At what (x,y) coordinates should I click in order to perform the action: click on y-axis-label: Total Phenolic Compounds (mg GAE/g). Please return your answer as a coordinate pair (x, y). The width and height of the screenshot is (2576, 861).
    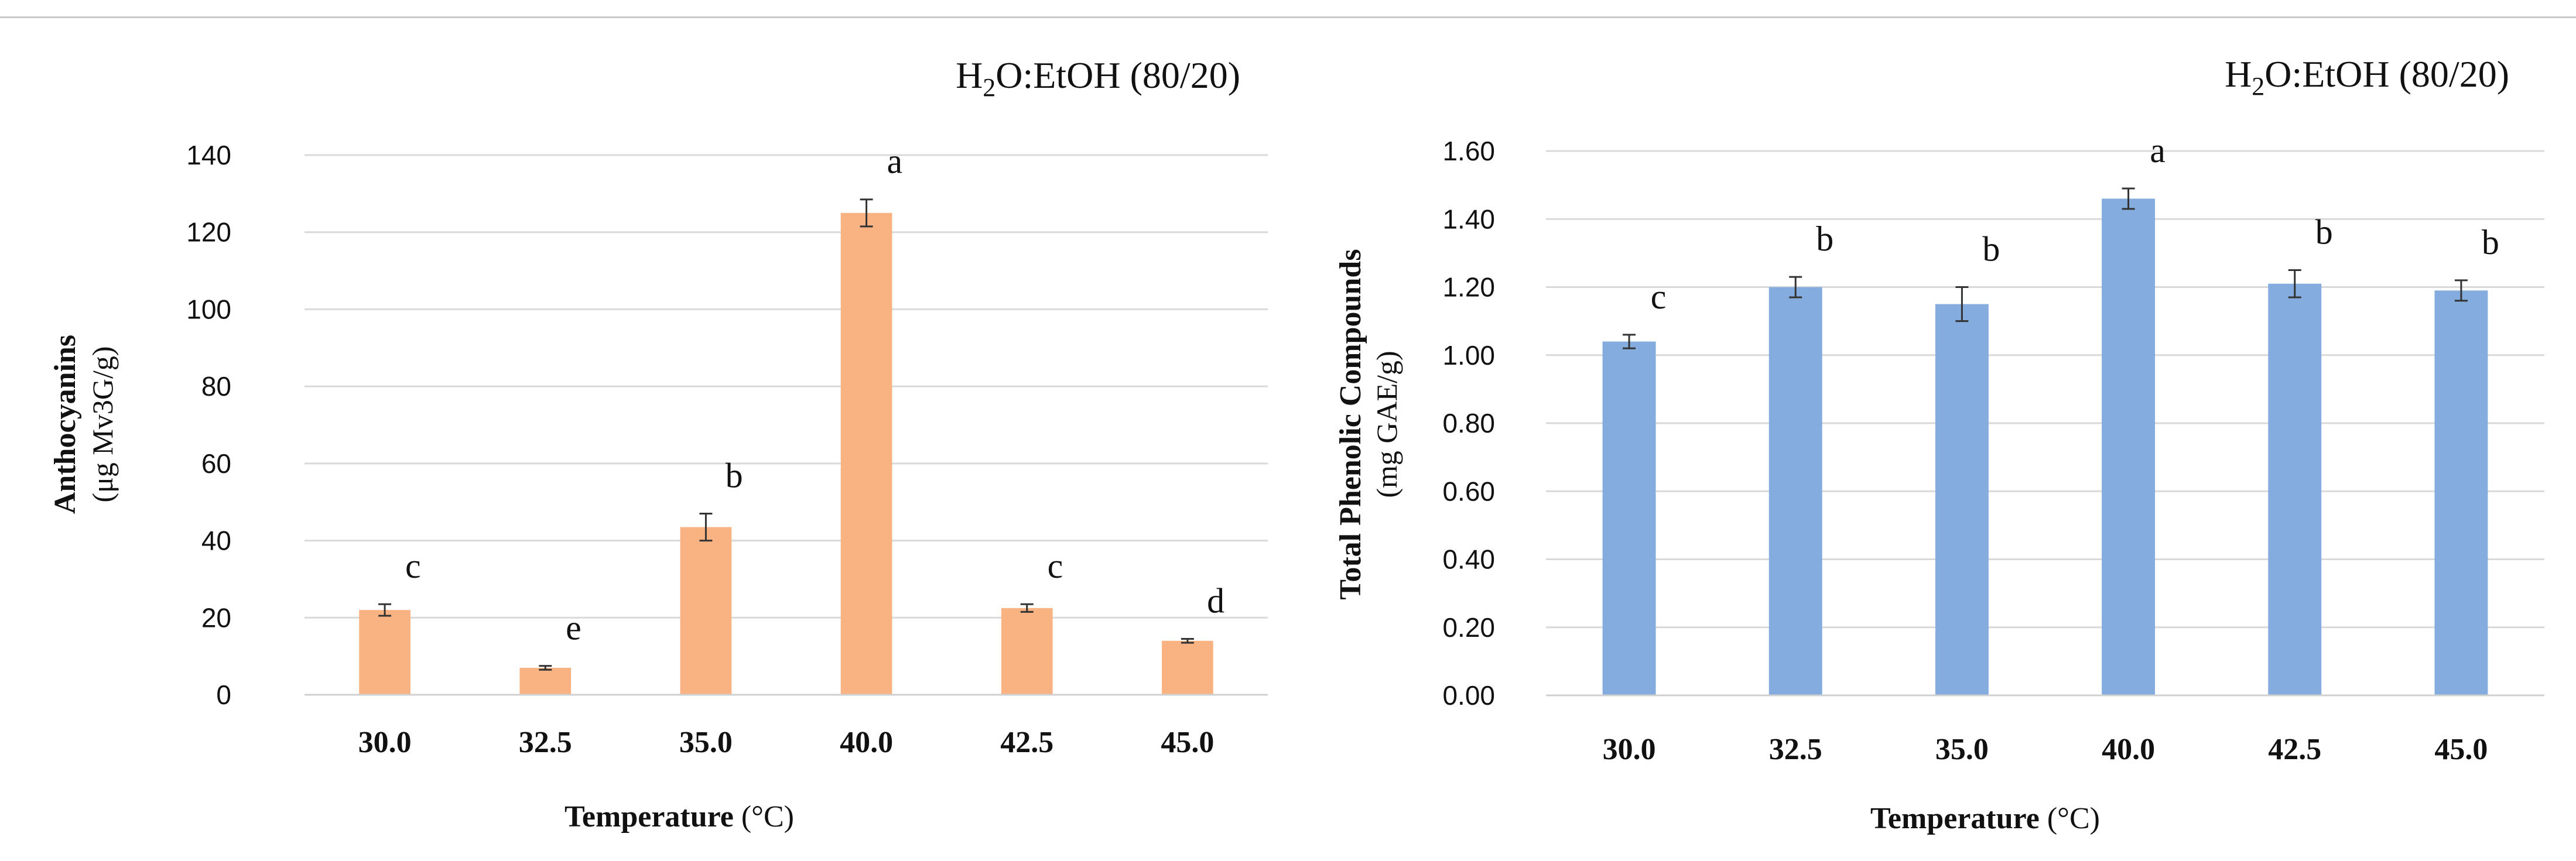
    Looking at the image, I should click on (1369, 424).